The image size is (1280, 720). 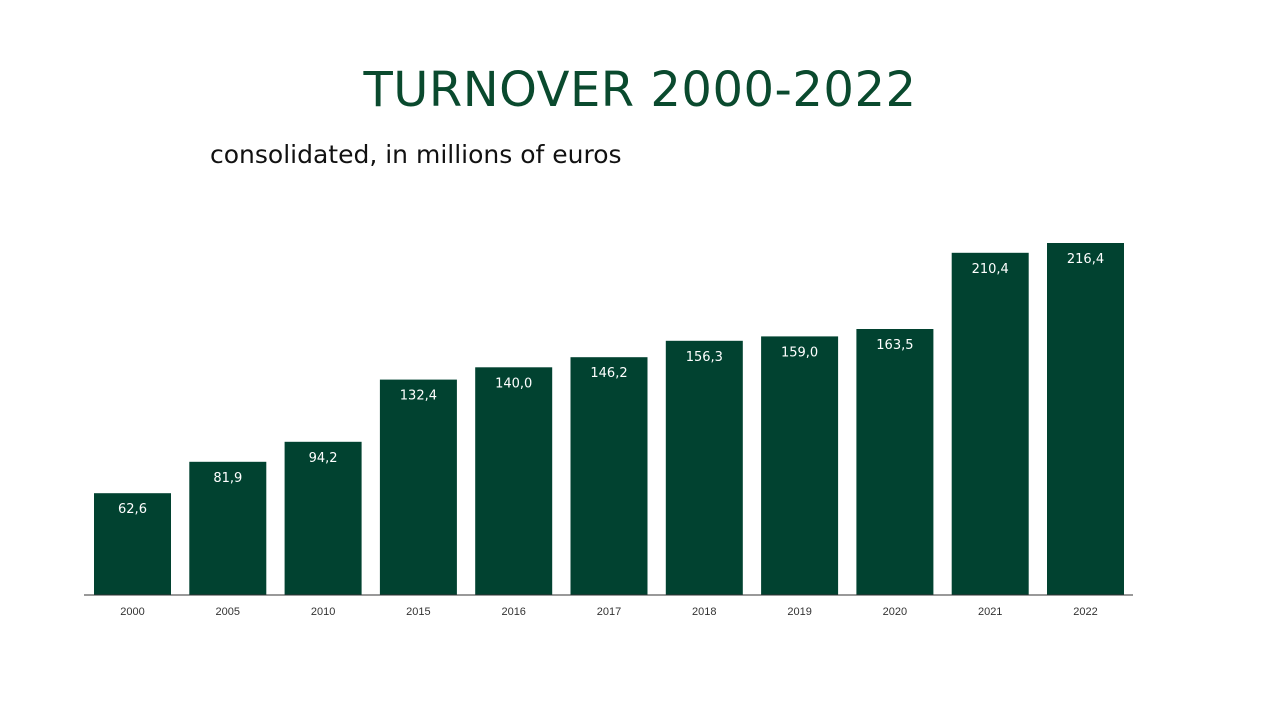 I want to click on bar-value-label-2005: 81,9, so click(x=227, y=478).